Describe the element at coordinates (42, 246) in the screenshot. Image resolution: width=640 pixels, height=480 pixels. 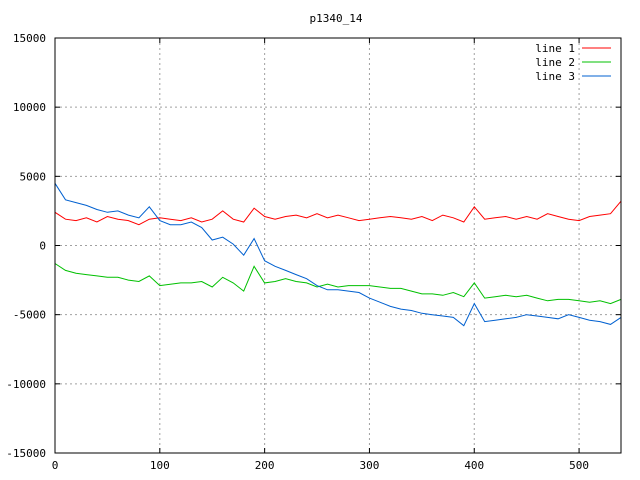
I see `y-tick-label: 0` at that location.